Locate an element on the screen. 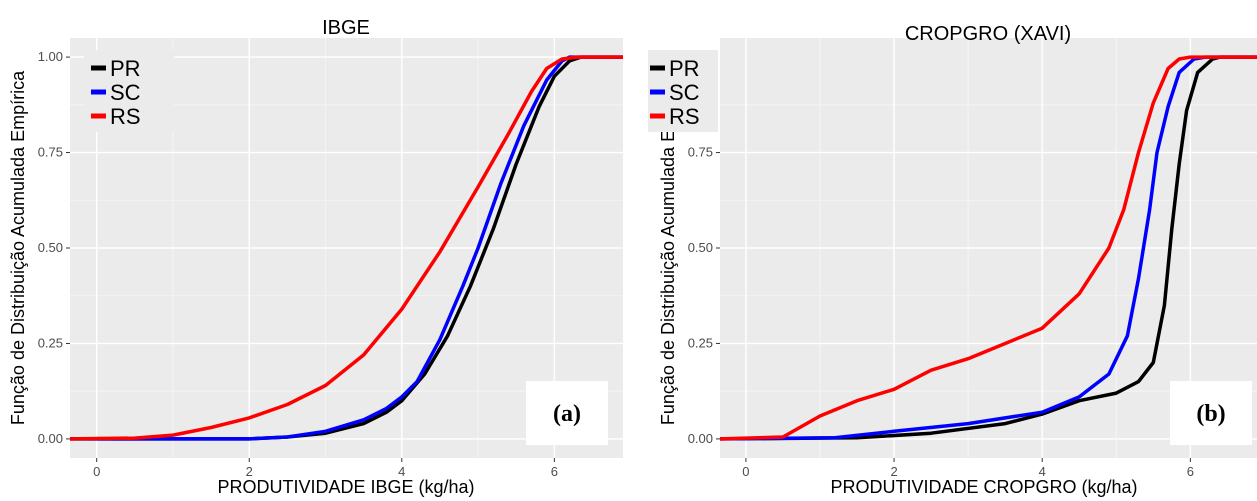  panel-label-box: (b) is located at coordinates (1211, 413).